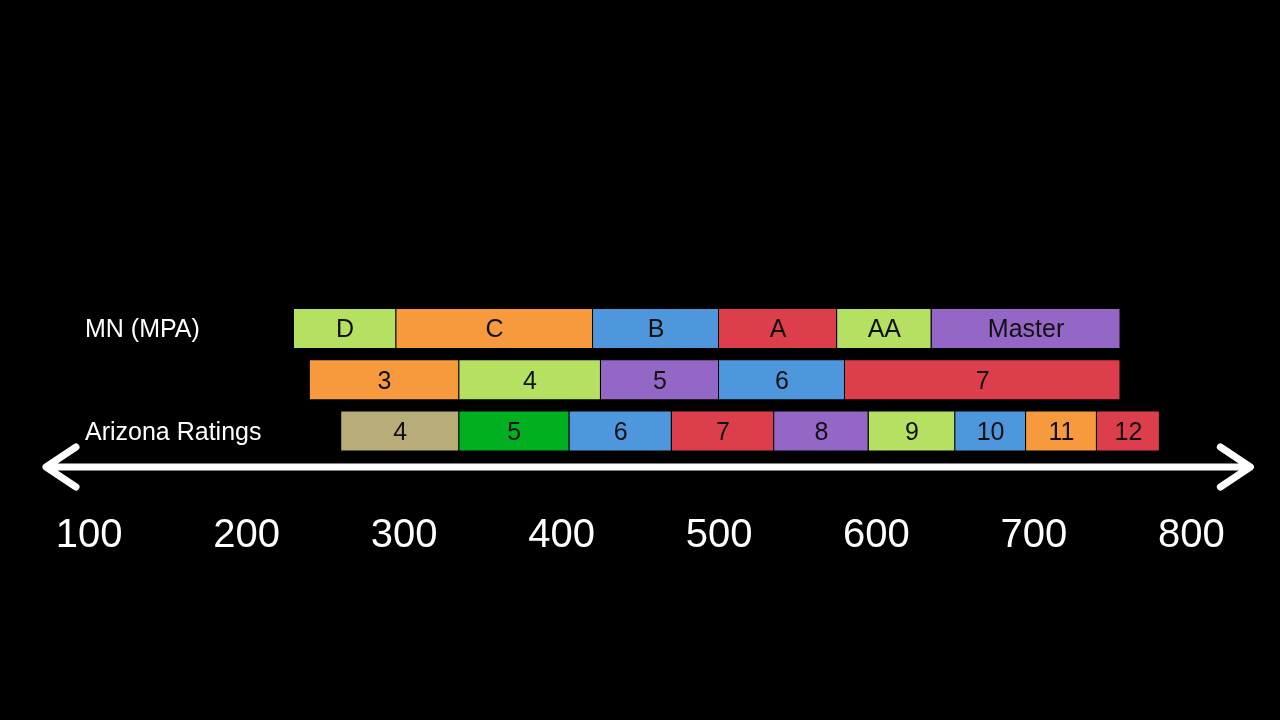 The width and height of the screenshot is (1280, 720). What do you see at coordinates (990, 430) in the screenshot?
I see `annotation: 10` at bounding box center [990, 430].